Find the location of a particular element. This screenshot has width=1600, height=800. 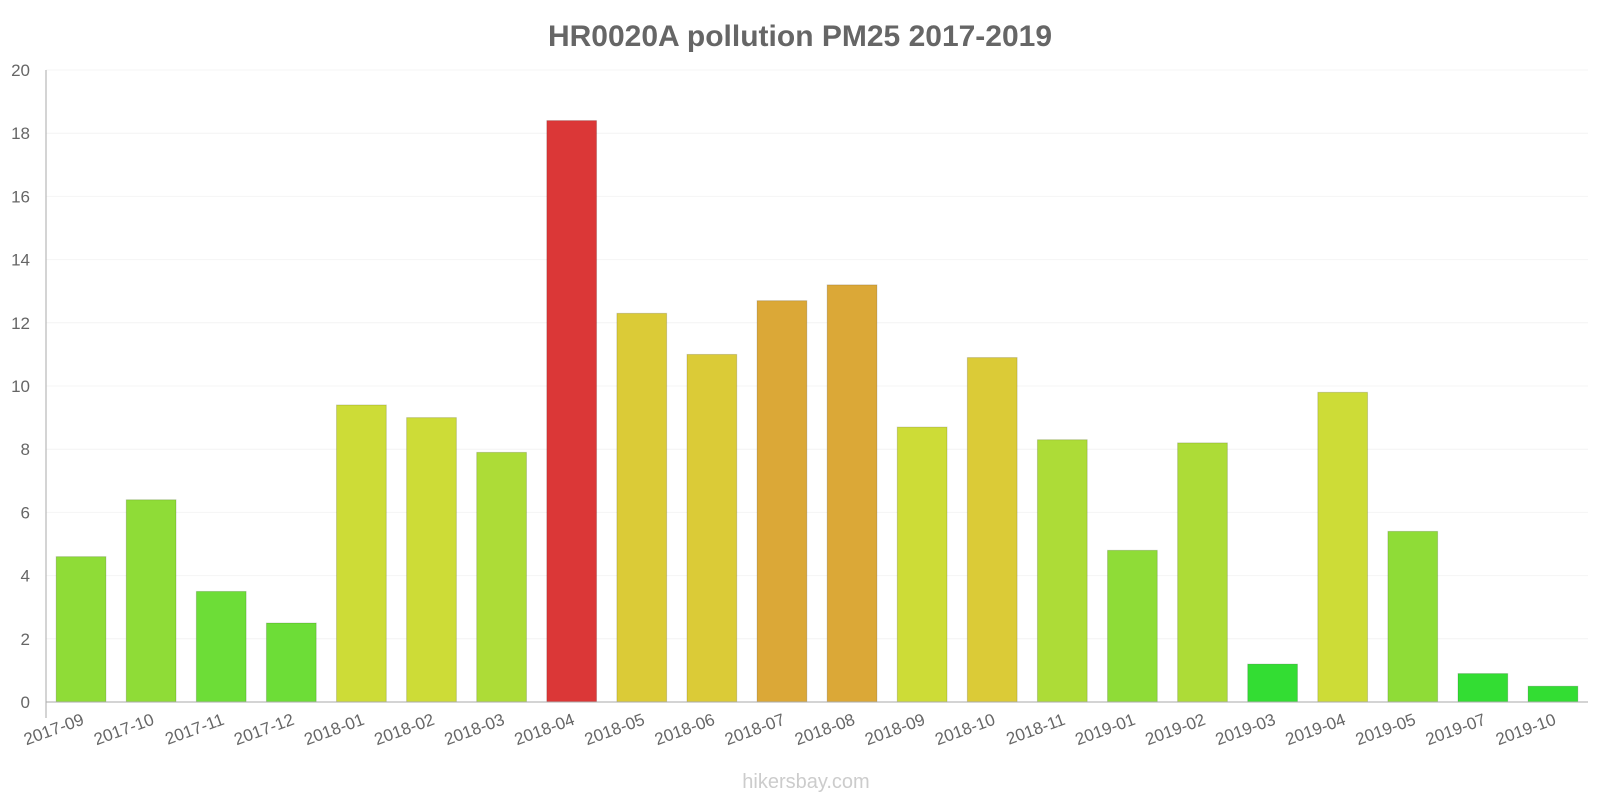

x-tick-label: 2019-02 is located at coordinates (1175, 729).